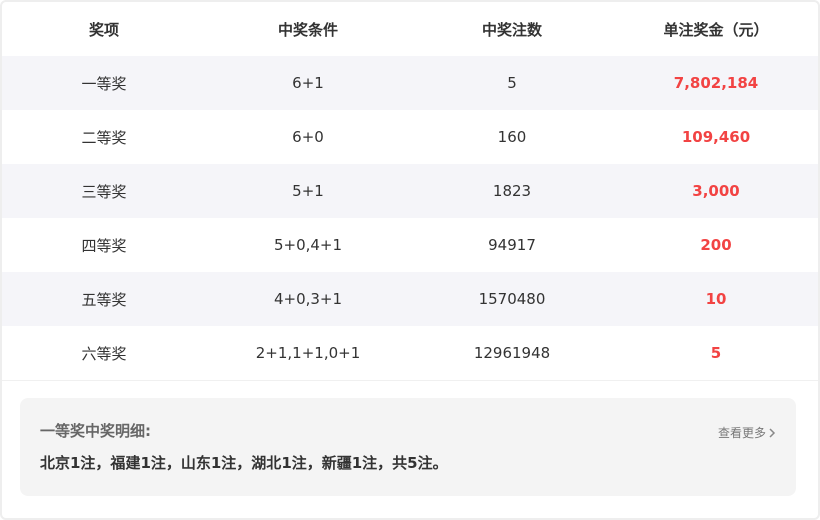 Image resolution: width=820 pixels, height=520 pixels. I want to click on cell-condition: 4+0,3+1, so click(308, 299).